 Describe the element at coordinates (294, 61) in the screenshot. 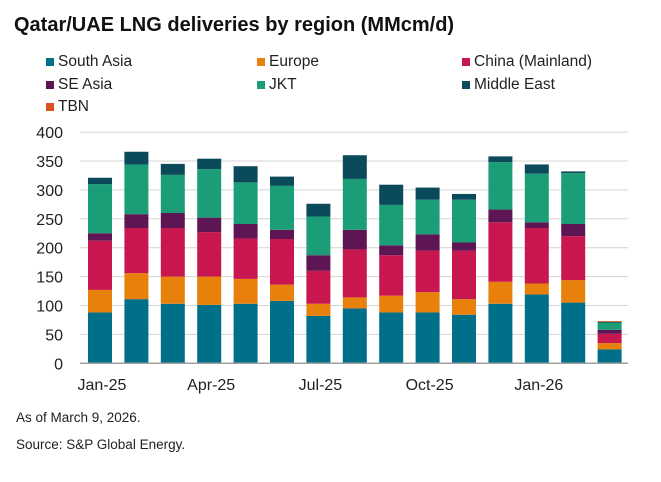

I see `legend-label: Europe` at that location.